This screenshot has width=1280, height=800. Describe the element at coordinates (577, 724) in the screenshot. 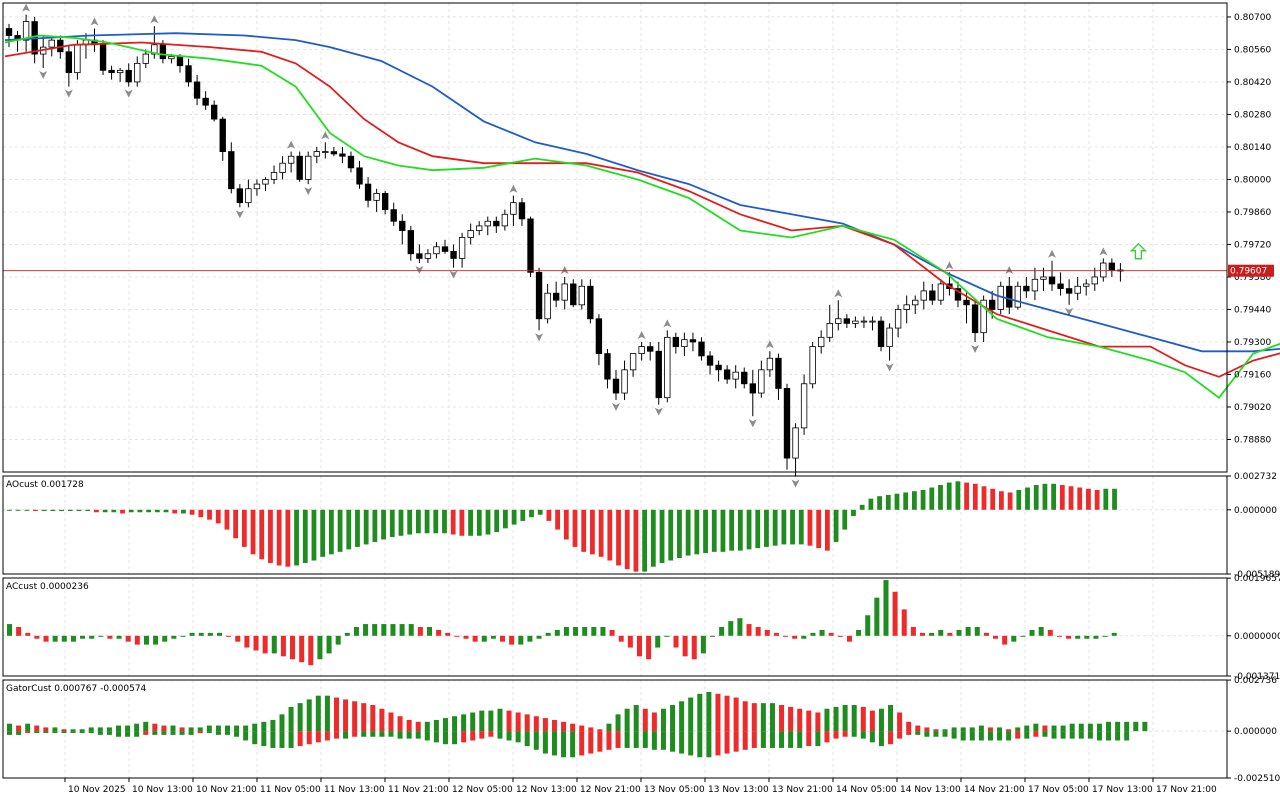

I see `gator-pane` at that location.